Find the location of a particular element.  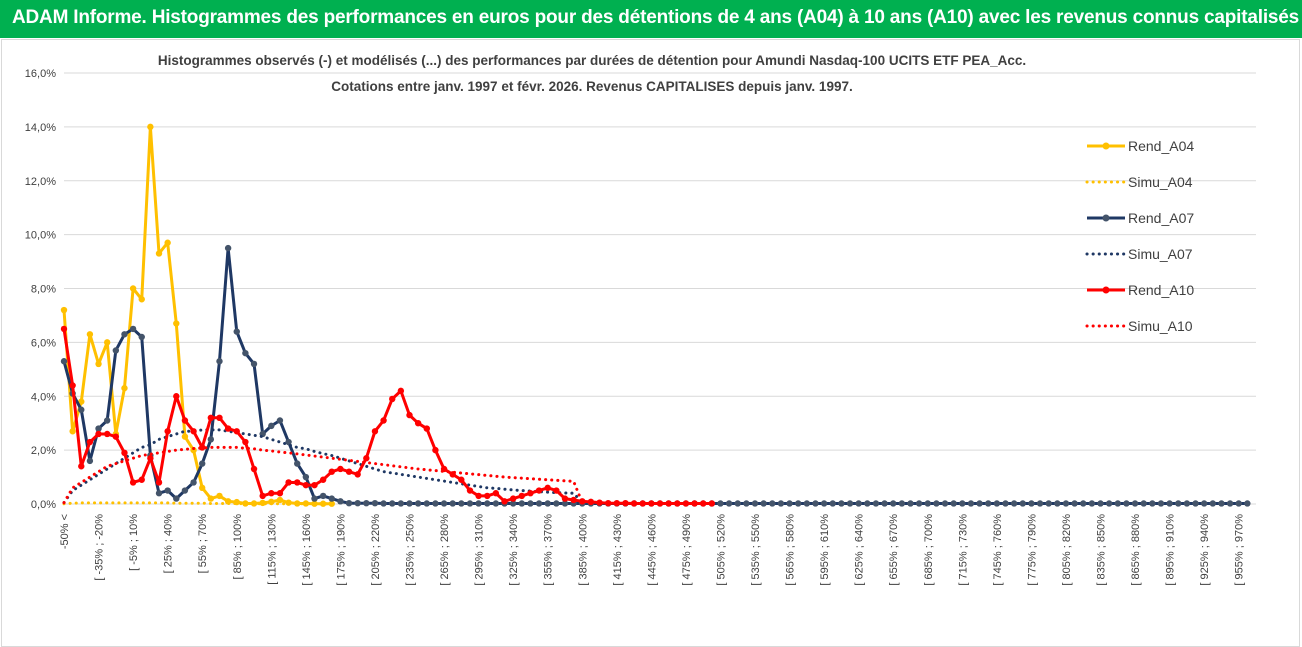

x-tick-label: [ 205% ; 220% is located at coordinates (376, 550).